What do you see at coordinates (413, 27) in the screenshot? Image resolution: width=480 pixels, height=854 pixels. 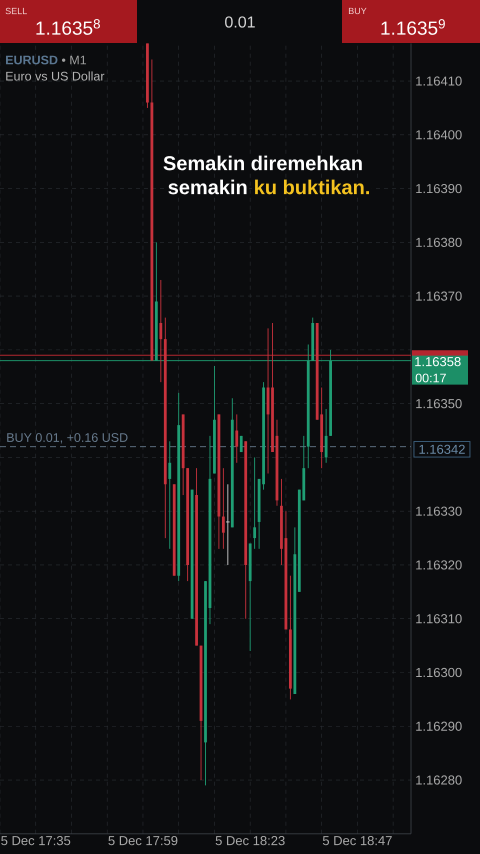 I see `text: 1.1635$^{9}$` at bounding box center [413, 27].